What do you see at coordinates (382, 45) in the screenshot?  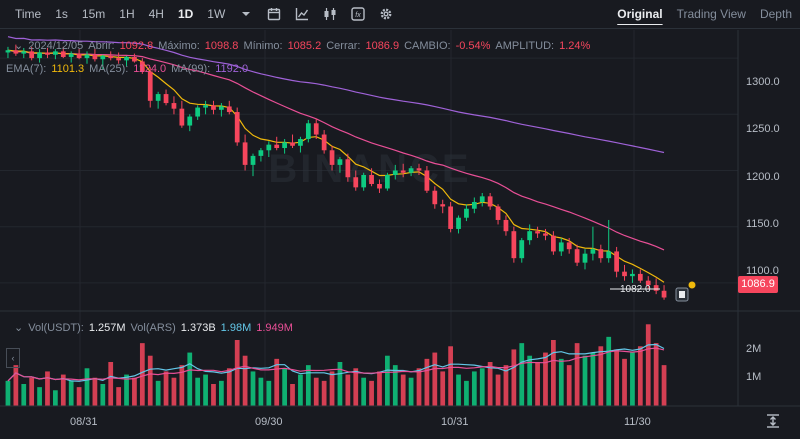 I see `close-value: 1086.9` at bounding box center [382, 45].